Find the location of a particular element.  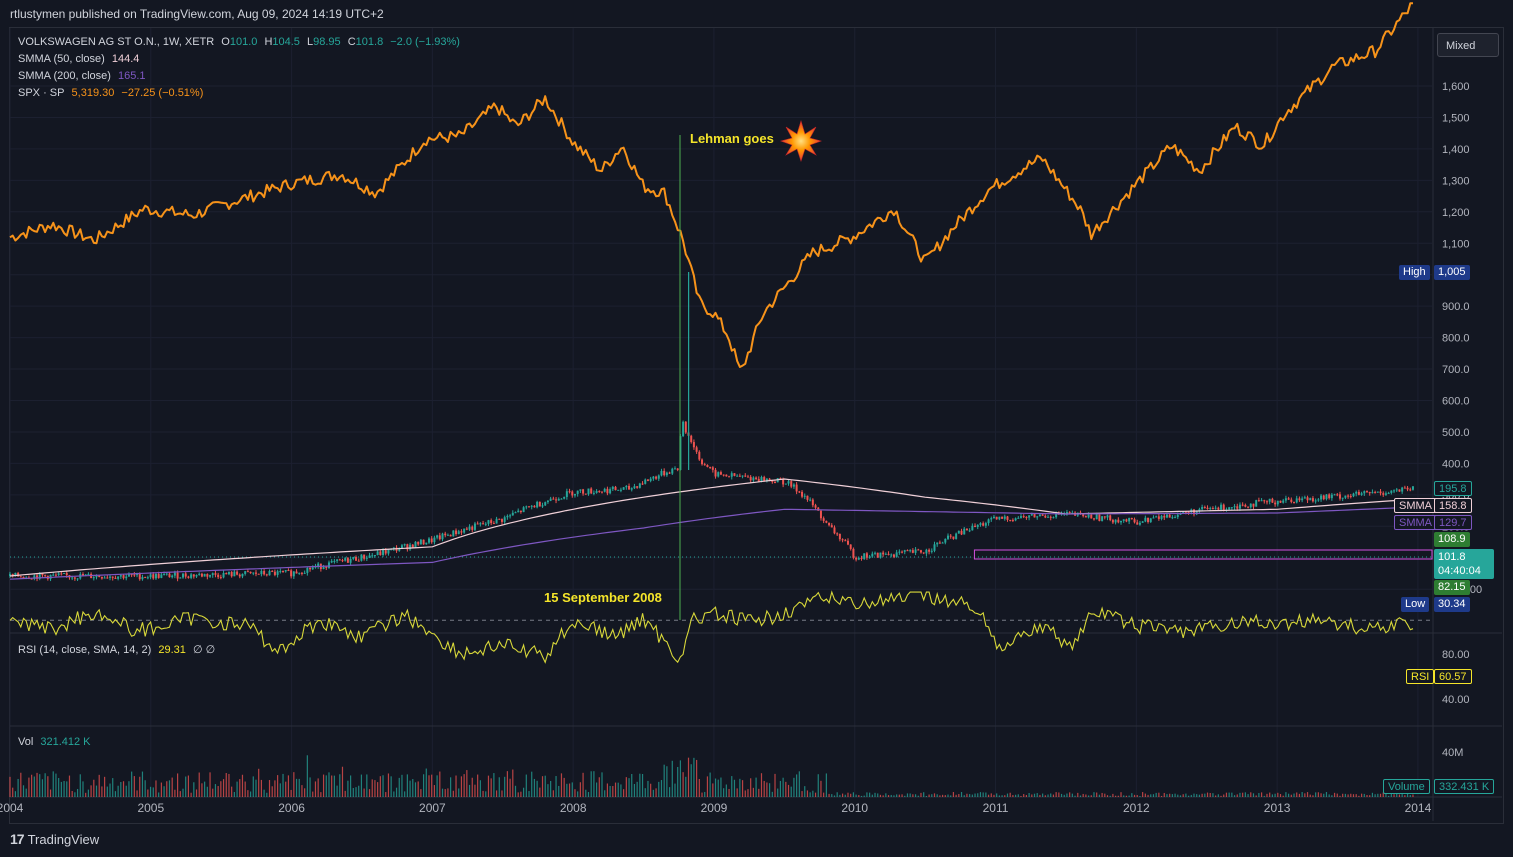

legend-vol-label: Vol is located at coordinates (26, 742).